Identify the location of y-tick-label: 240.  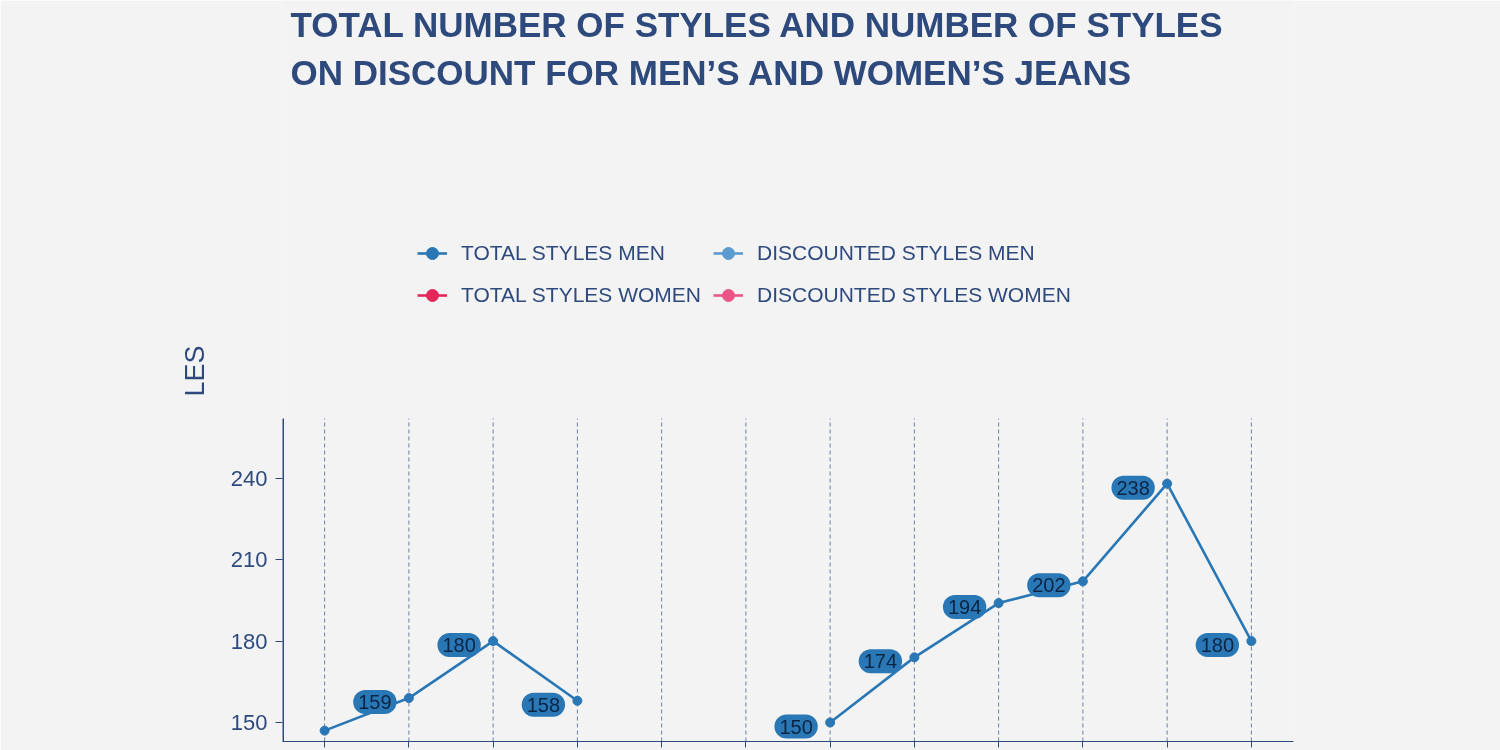
(249, 478).